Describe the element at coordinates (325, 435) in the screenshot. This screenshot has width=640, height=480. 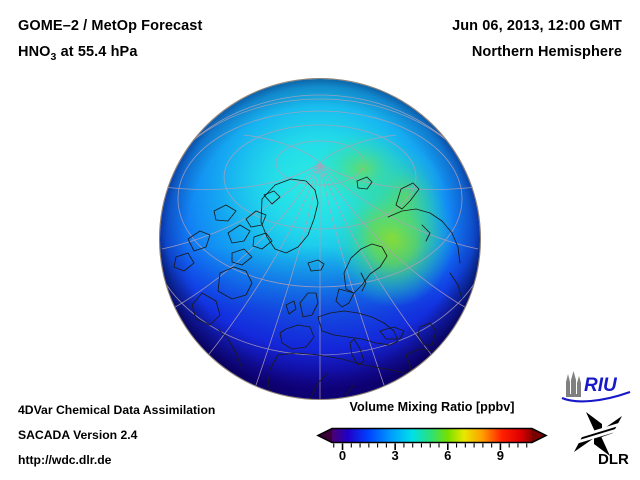
I see `colorbar-under-arrow` at that location.